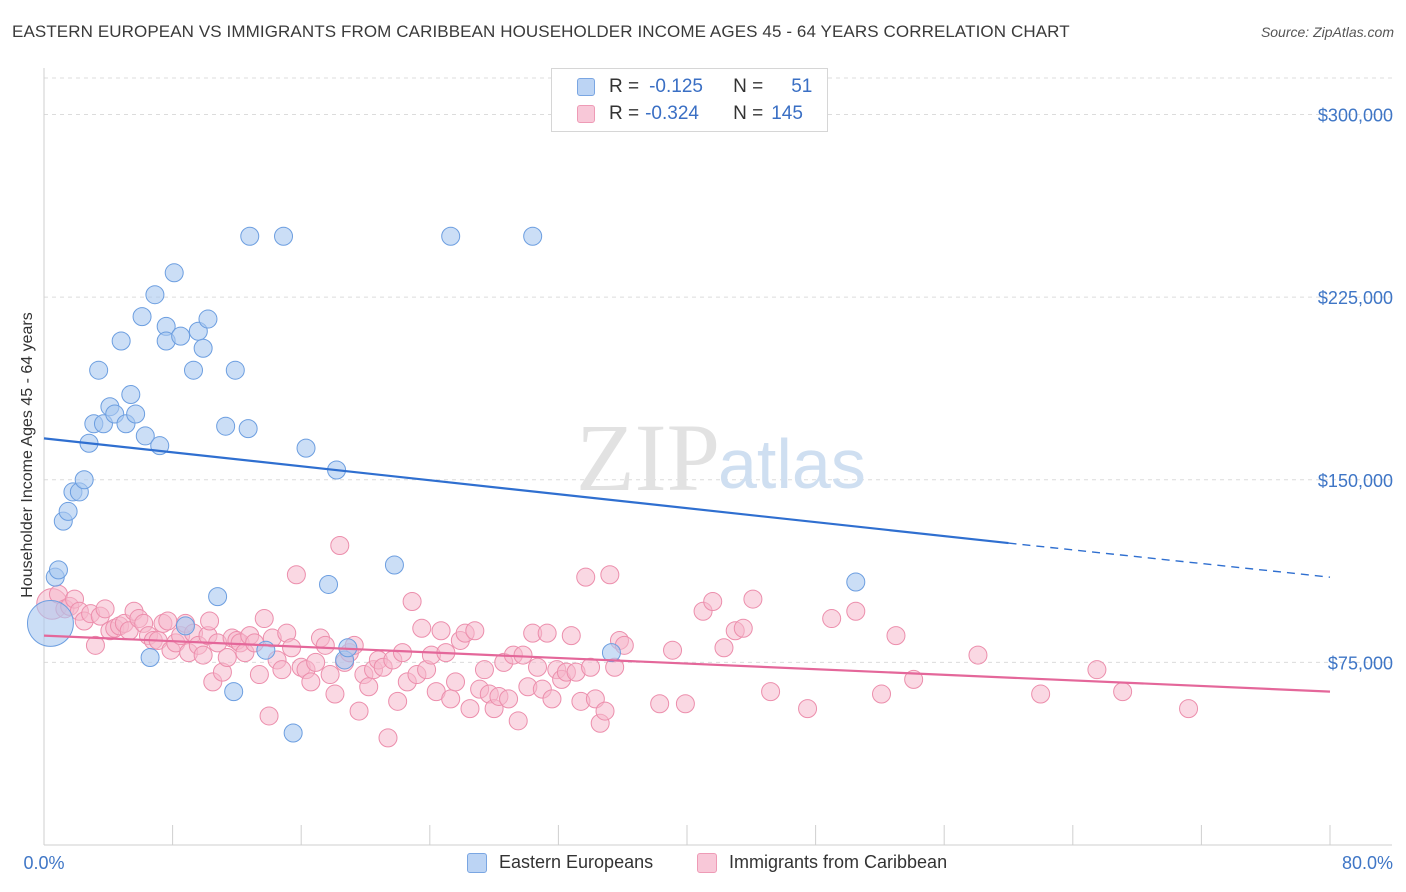  I want to click on legend-item-caribbean: Immigrants from Caribbean, so click(822, 862).